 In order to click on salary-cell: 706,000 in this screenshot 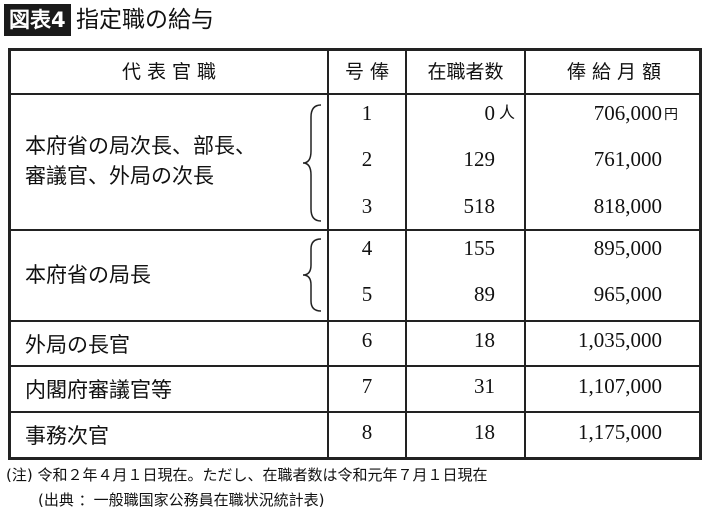, I will do `click(627, 113)`.